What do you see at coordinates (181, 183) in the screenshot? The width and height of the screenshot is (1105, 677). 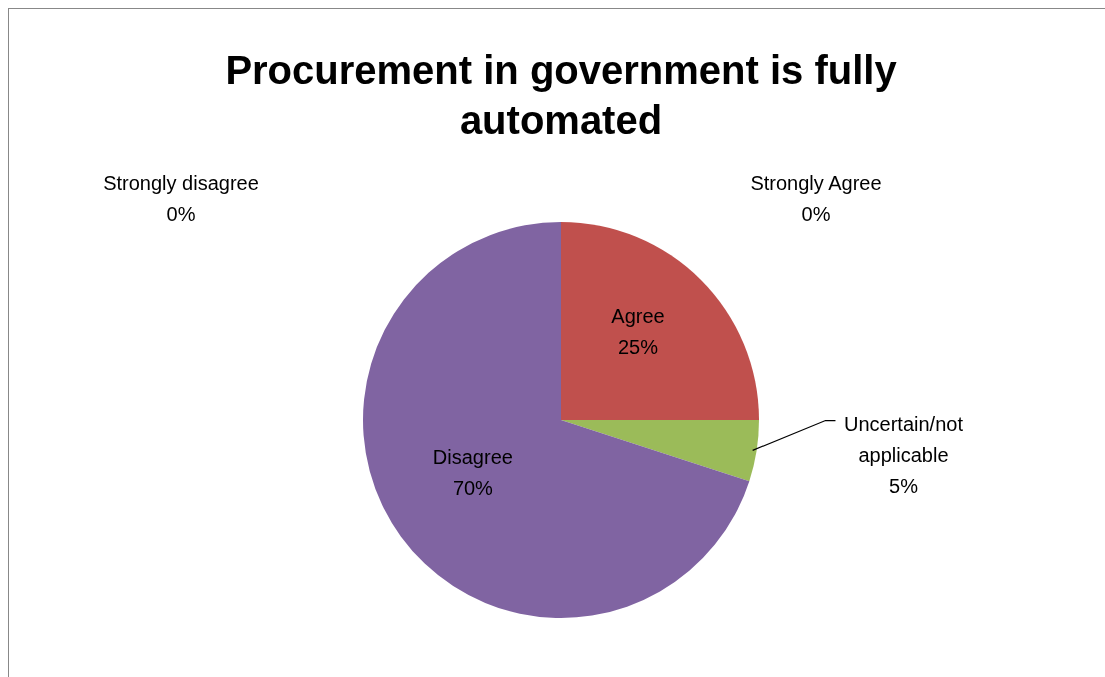 I see `category-label: Strongly disagree` at bounding box center [181, 183].